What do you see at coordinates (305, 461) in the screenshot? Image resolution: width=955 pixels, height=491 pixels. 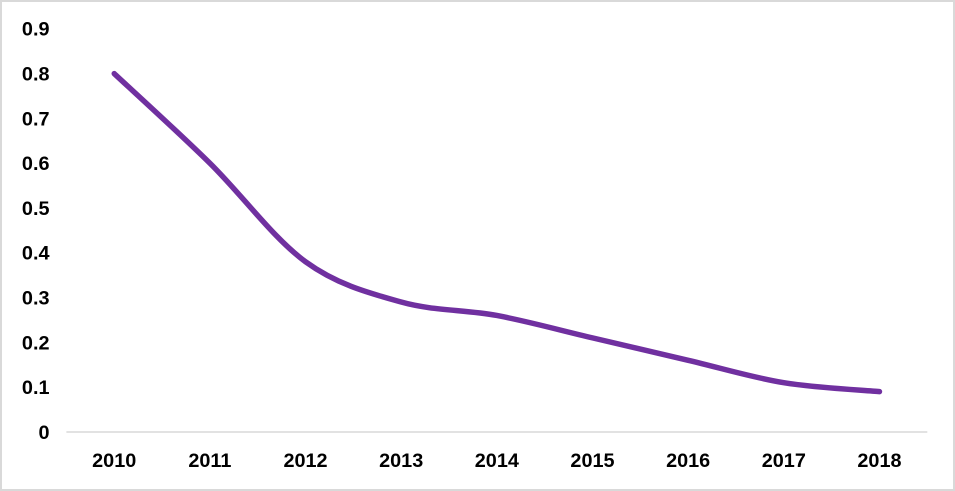 I see `x-axis-label: 2012` at bounding box center [305, 461].